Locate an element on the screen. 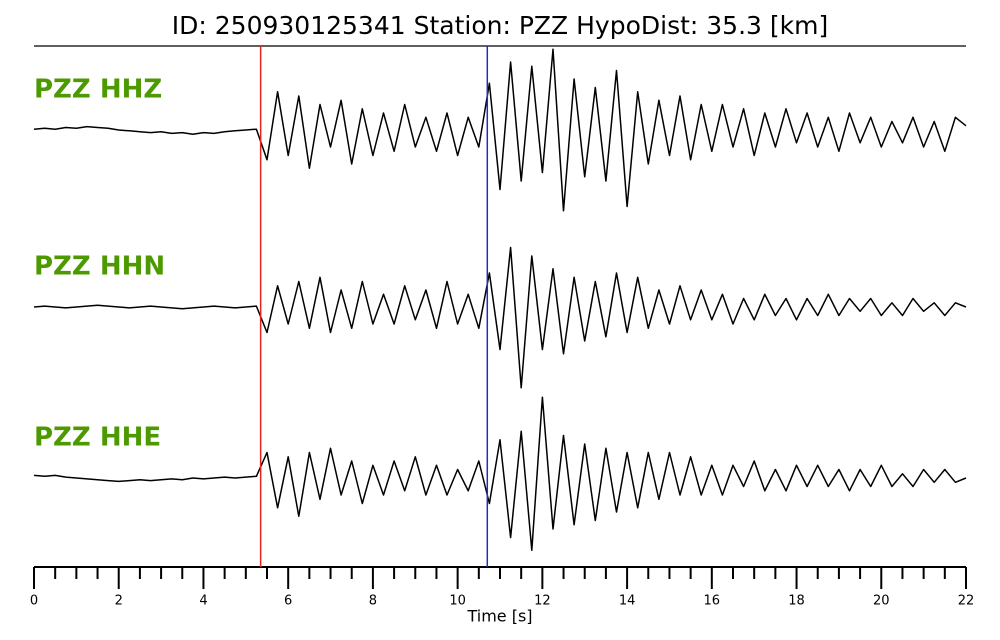 The image size is (1000, 640). x-tick-label: 2 is located at coordinates (119, 601).